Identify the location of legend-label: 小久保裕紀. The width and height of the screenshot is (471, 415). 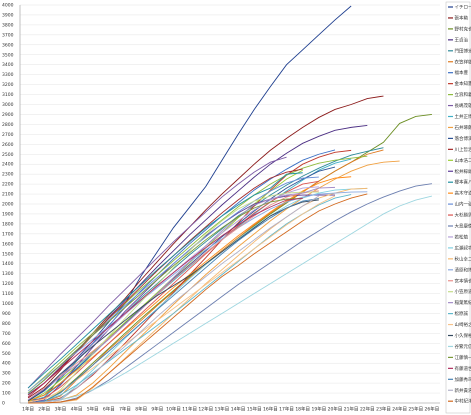
(463, 335).